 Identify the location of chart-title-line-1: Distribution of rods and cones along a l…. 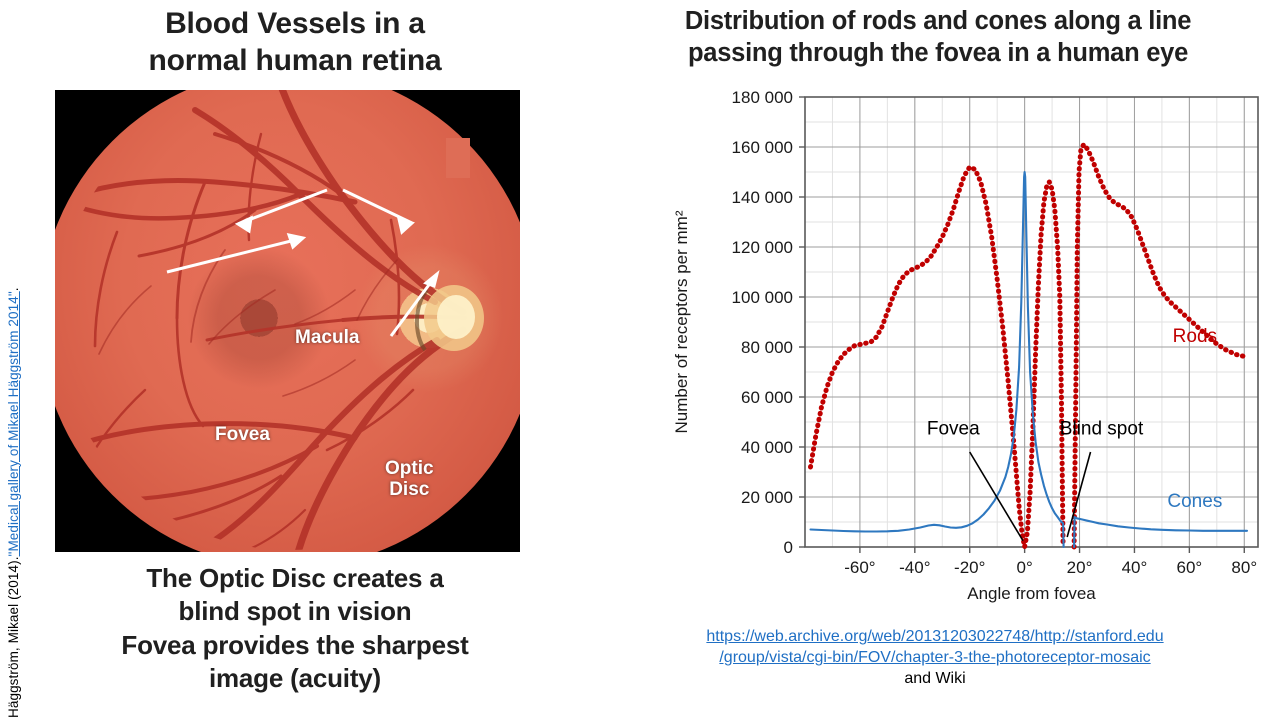
(938, 21).